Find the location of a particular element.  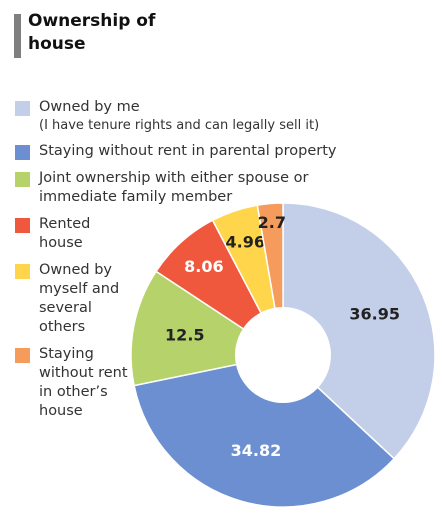

donut-hole is located at coordinates (283, 355).